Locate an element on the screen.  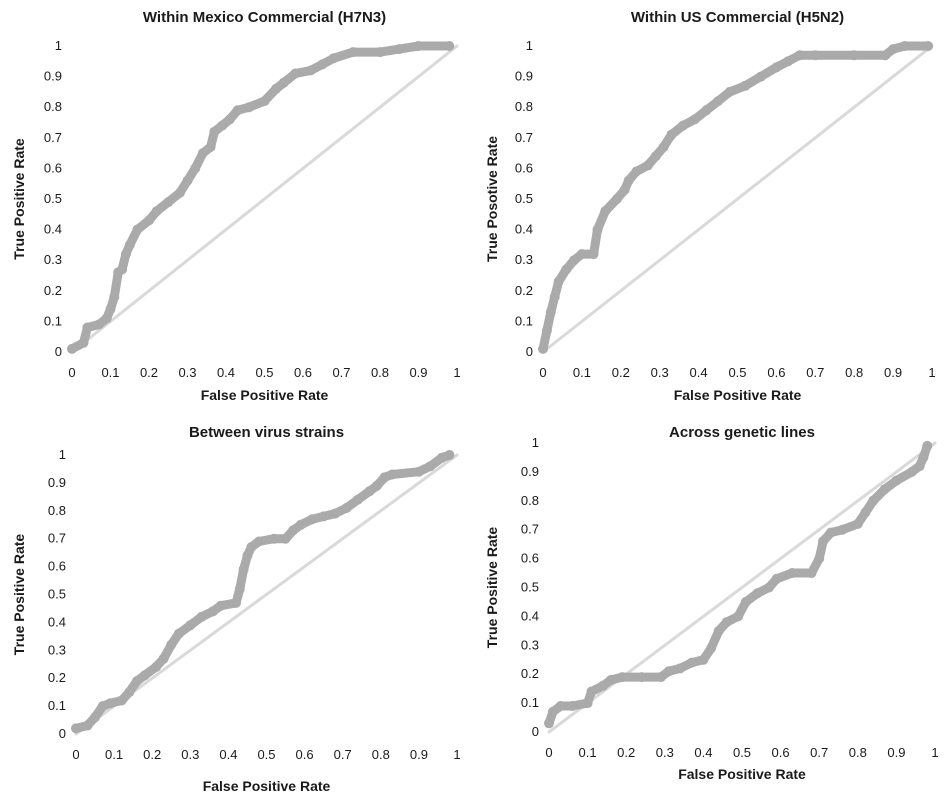
x-tick-label: 0.8 is located at coordinates (854, 372).